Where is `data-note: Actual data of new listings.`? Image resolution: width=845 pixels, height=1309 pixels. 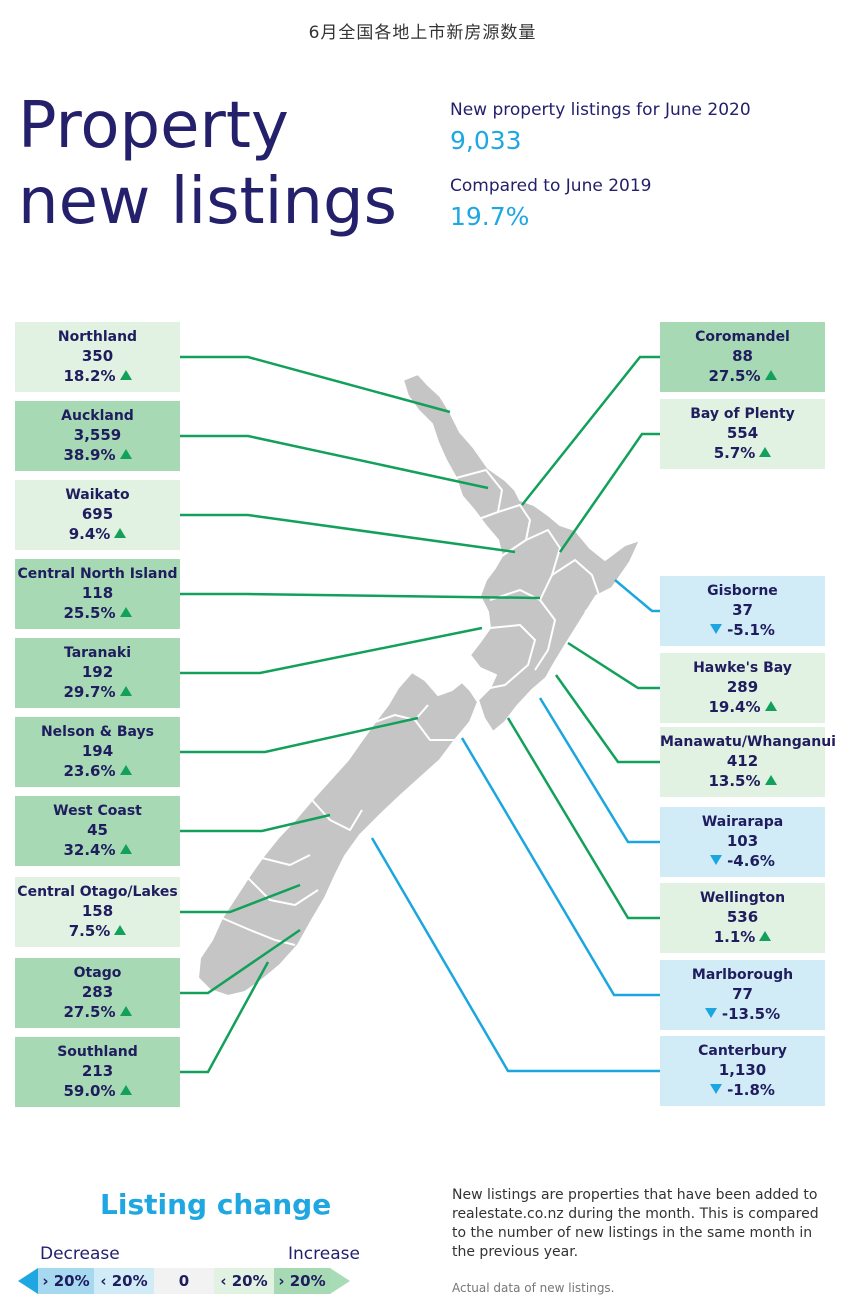
data-note: Actual data of new listings. is located at coordinates (533, 1288).